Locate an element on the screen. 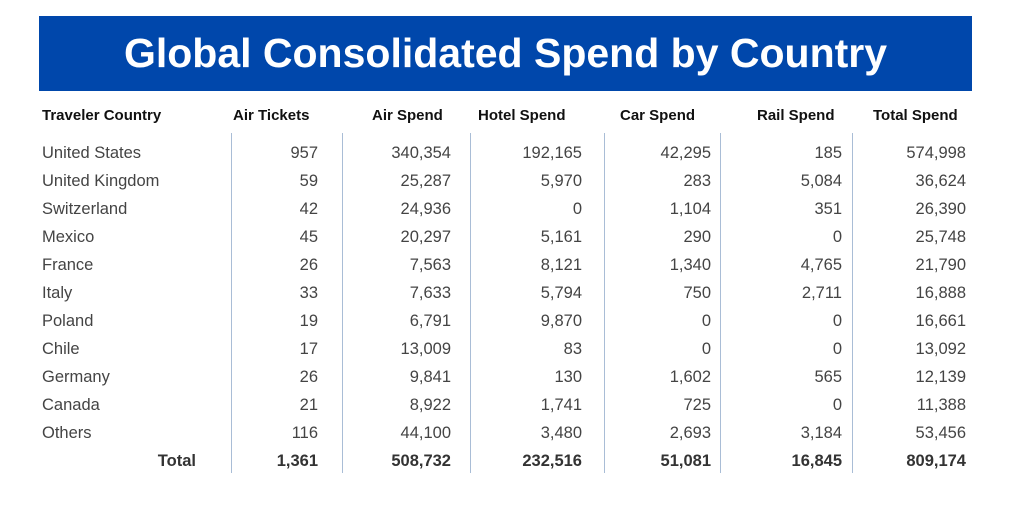 The image size is (1024, 512). header-hotel-spend: Hotel Spend is located at coordinates (522, 115).